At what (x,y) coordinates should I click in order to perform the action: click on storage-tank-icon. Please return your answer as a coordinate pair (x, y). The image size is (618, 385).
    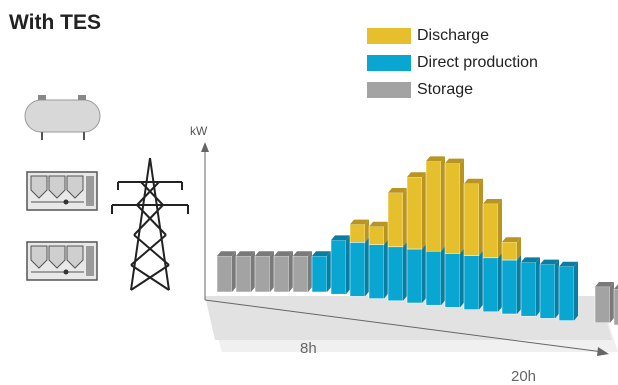
    Looking at the image, I should click on (62, 117).